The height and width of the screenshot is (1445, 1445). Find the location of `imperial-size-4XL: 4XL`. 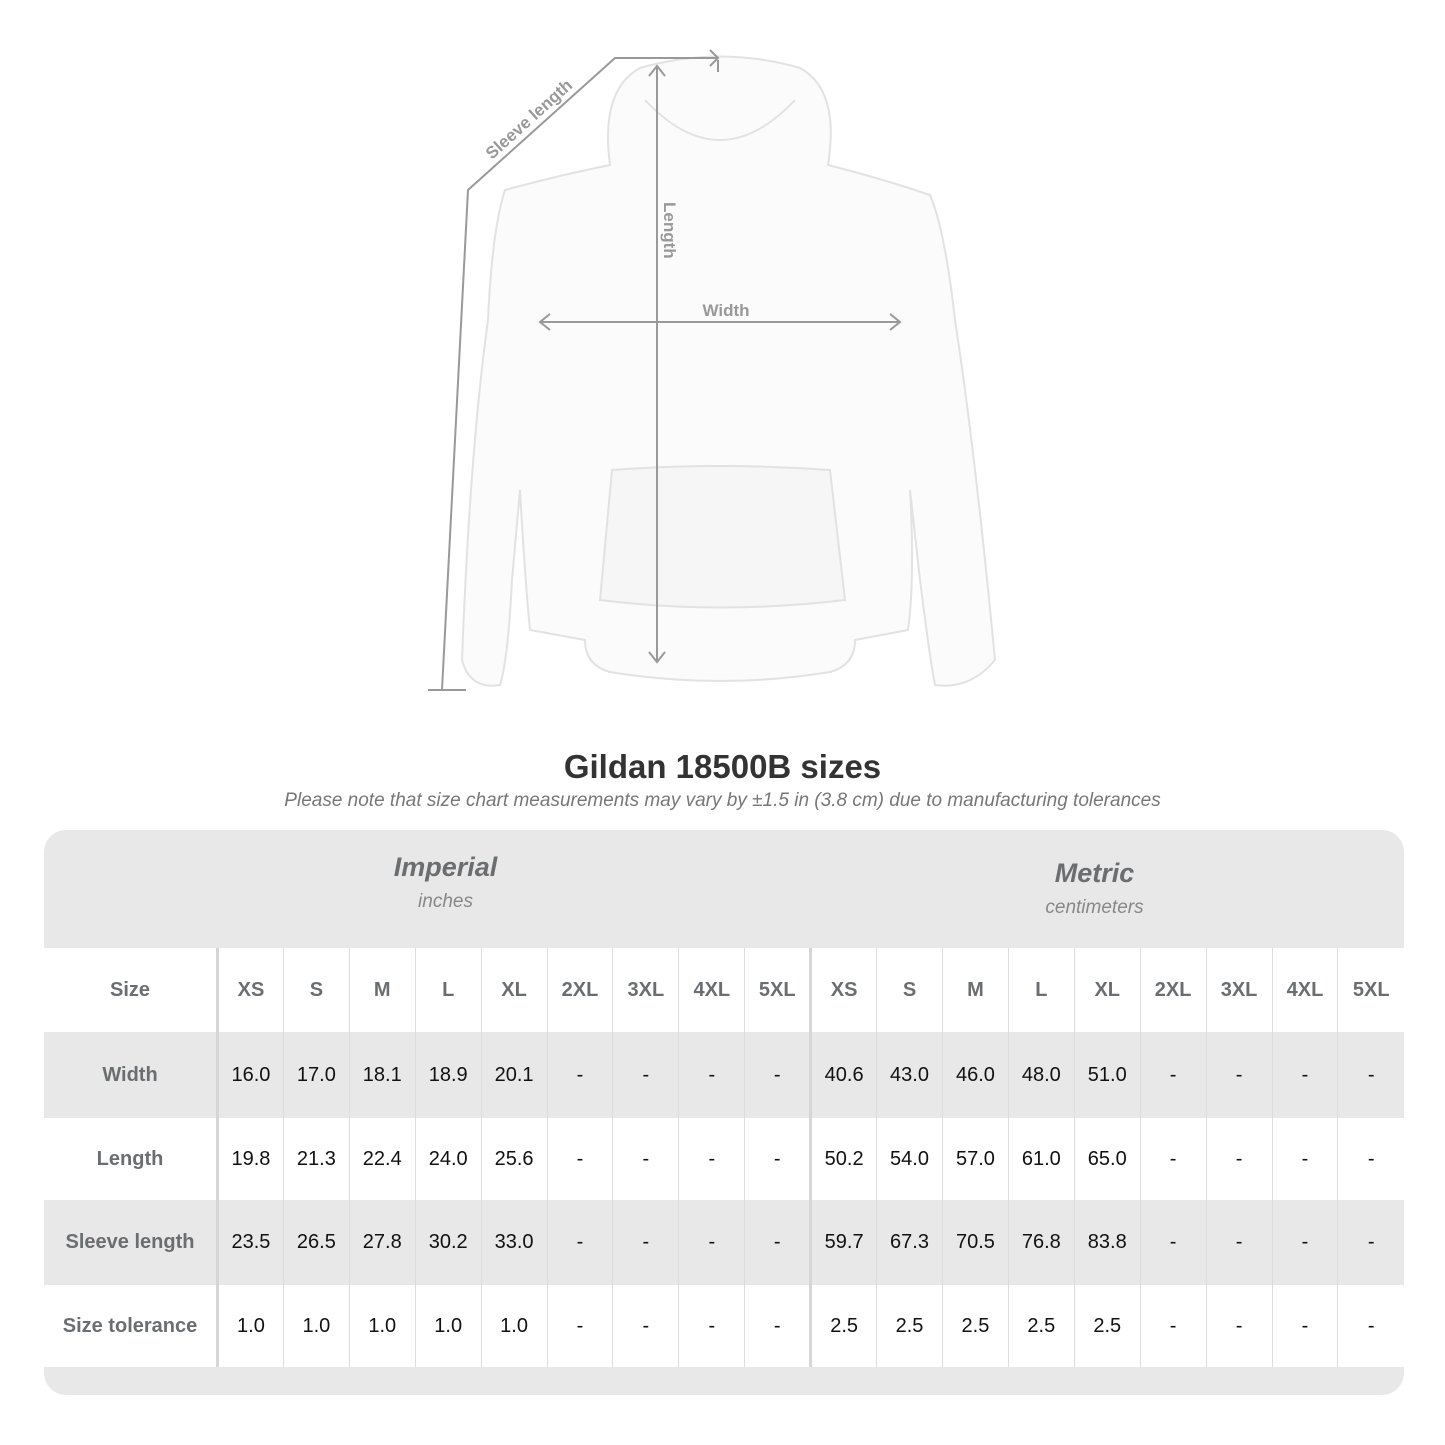

imperial-size-4XL: 4XL is located at coordinates (711, 990).